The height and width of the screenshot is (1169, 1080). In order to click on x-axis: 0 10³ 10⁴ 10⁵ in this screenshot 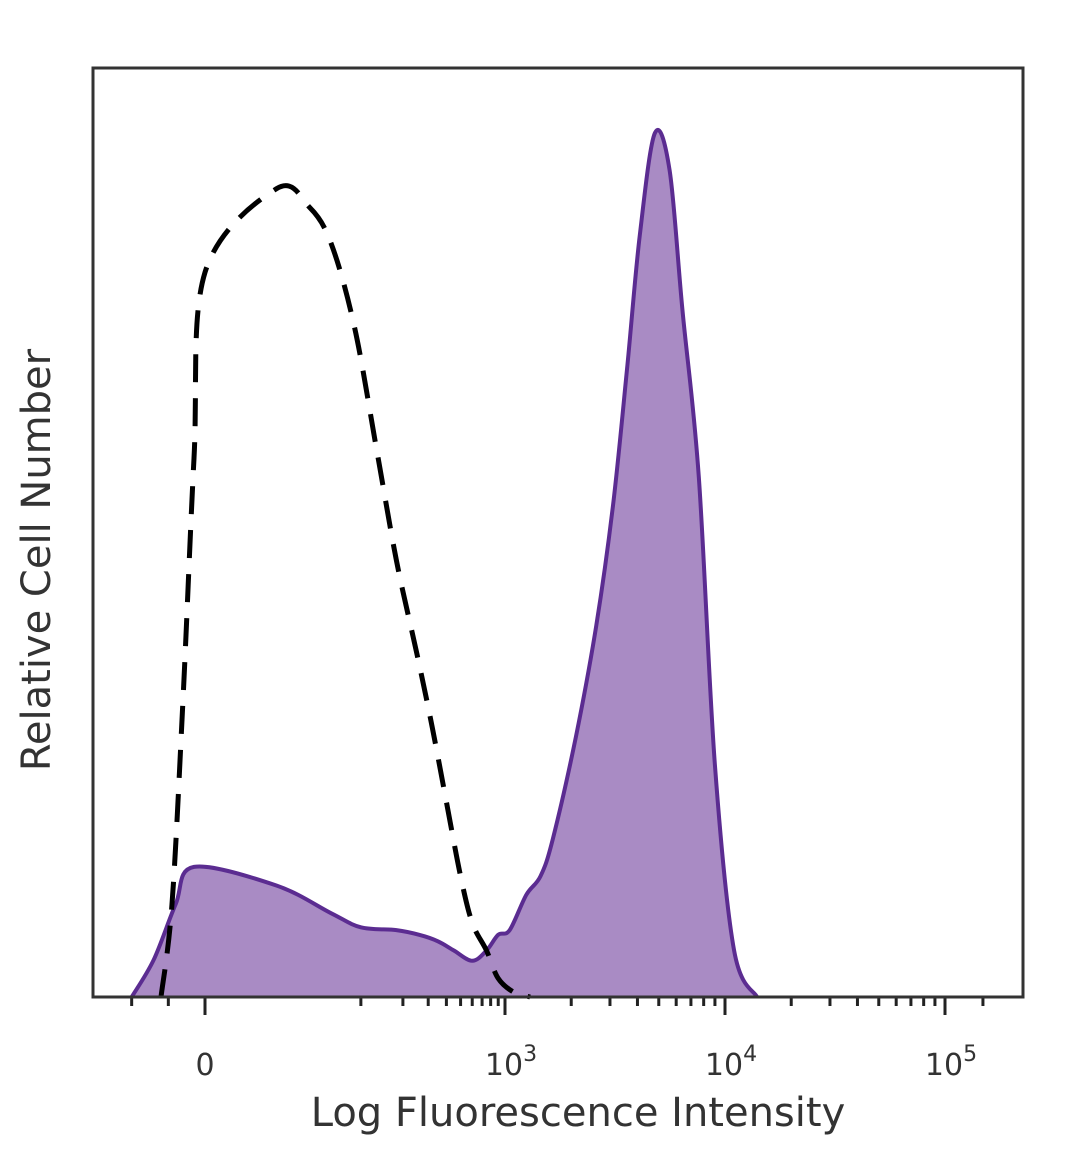, I will do `click(557, 1040)`.